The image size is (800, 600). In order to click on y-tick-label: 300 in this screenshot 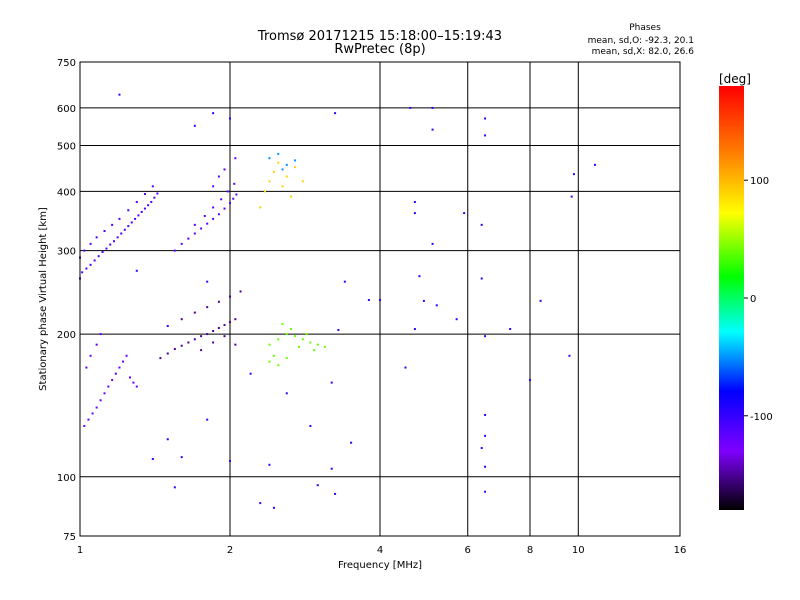, I will do `click(66, 252)`.